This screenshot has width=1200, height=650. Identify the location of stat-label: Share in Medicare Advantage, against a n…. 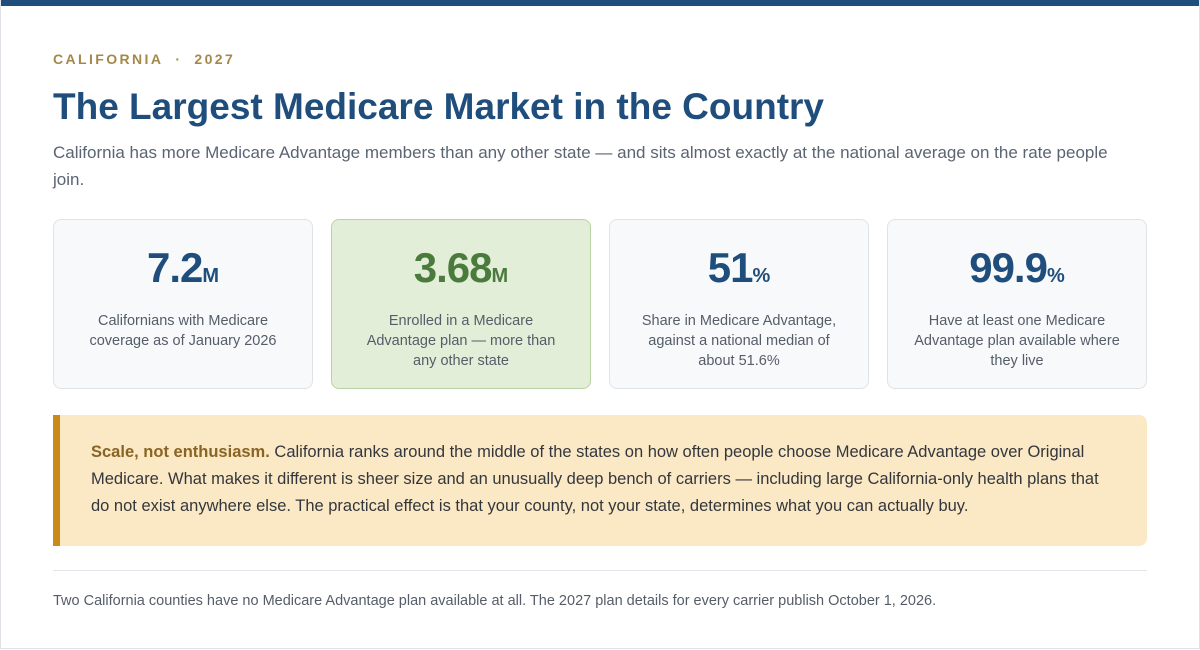
(739, 341).